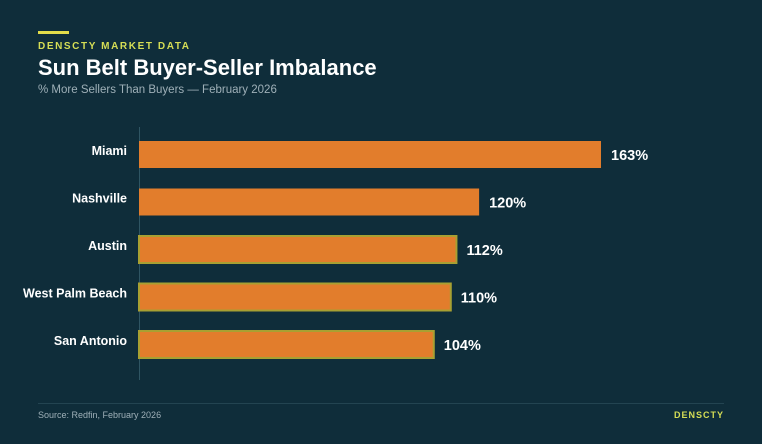 The image size is (762, 444). What do you see at coordinates (286, 344) in the screenshot?
I see `bar-san-antonio` at bounding box center [286, 344].